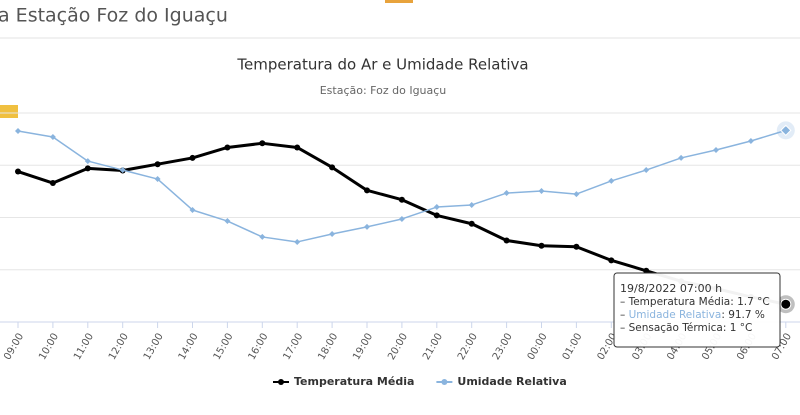 This screenshot has height=415, width=800. Describe the element at coordinates (538, 347) in the screenshot. I see `x-tick-label: 00:00` at that location.